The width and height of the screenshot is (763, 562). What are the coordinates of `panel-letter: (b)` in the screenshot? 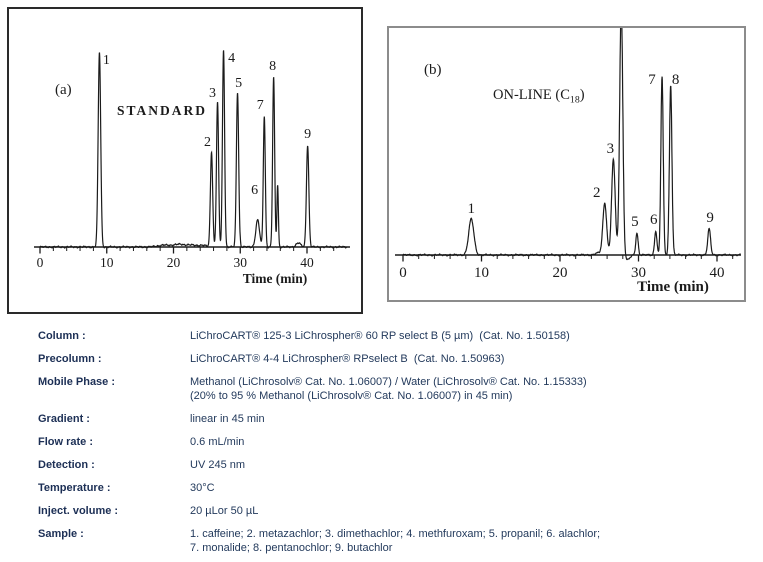 It's located at (433, 70).